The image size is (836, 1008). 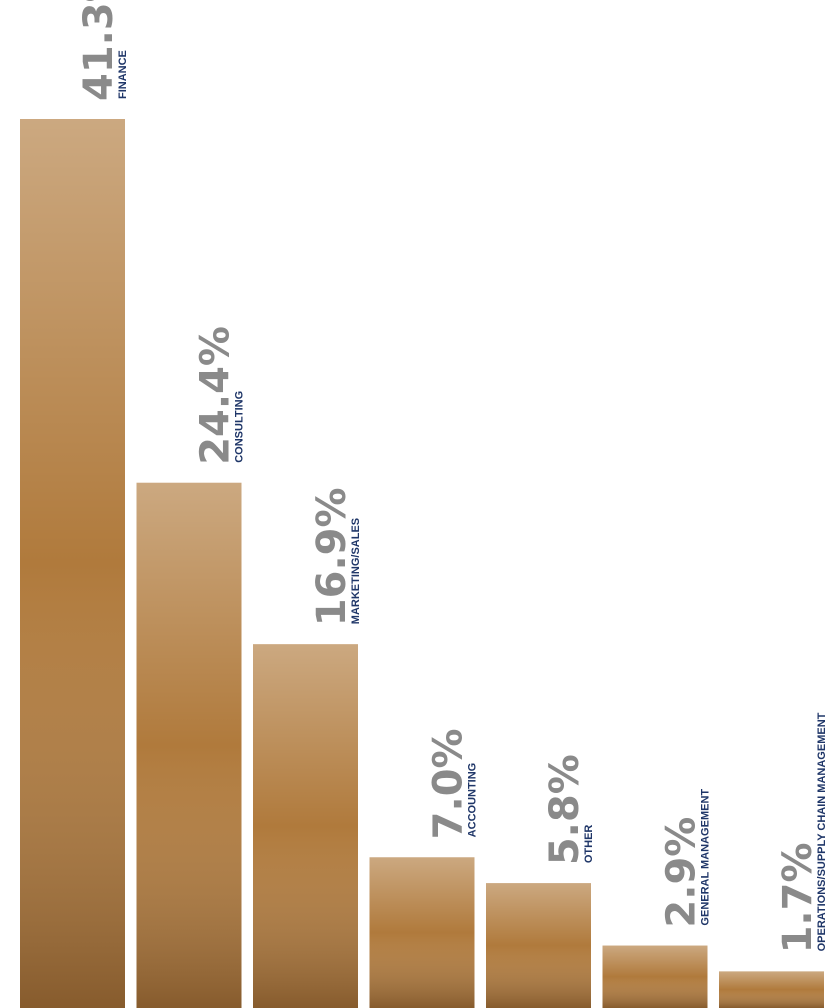 What do you see at coordinates (332, 556) in the screenshot?
I see `value-label: 16.9%` at bounding box center [332, 556].